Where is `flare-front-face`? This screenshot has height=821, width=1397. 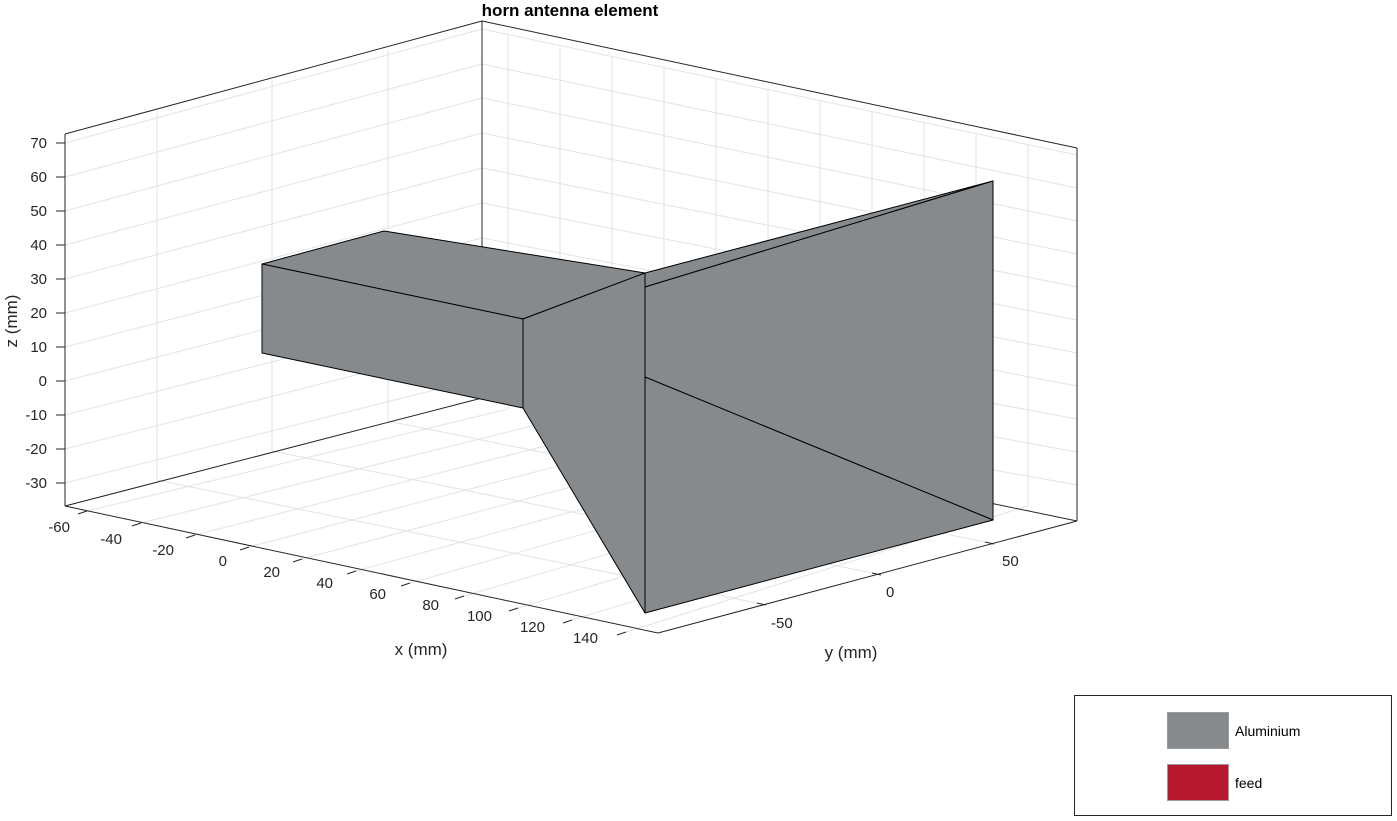 flare-front-face is located at coordinates (584, 443).